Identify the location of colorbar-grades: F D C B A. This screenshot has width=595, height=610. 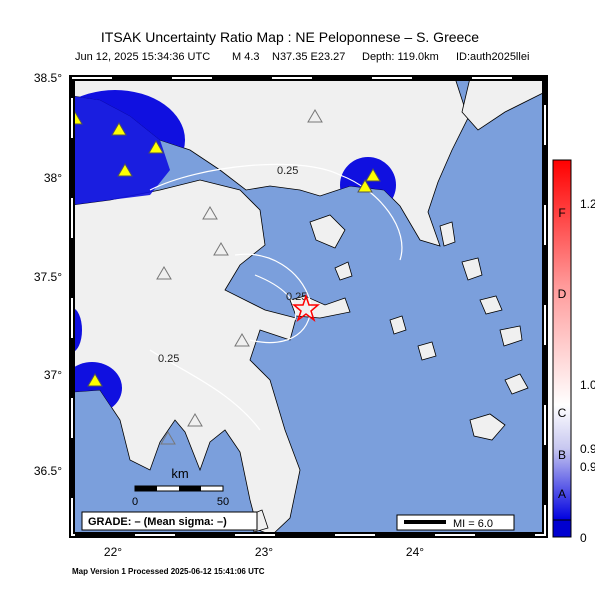
(562, 353).